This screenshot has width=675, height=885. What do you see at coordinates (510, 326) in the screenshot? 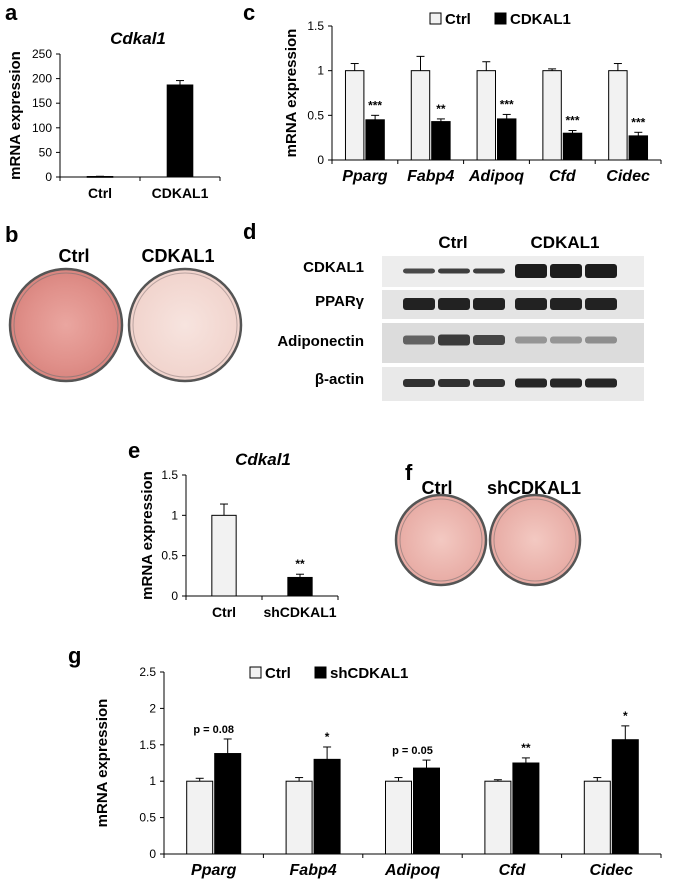
I see `blot-bands` at bounding box center [510, 326].